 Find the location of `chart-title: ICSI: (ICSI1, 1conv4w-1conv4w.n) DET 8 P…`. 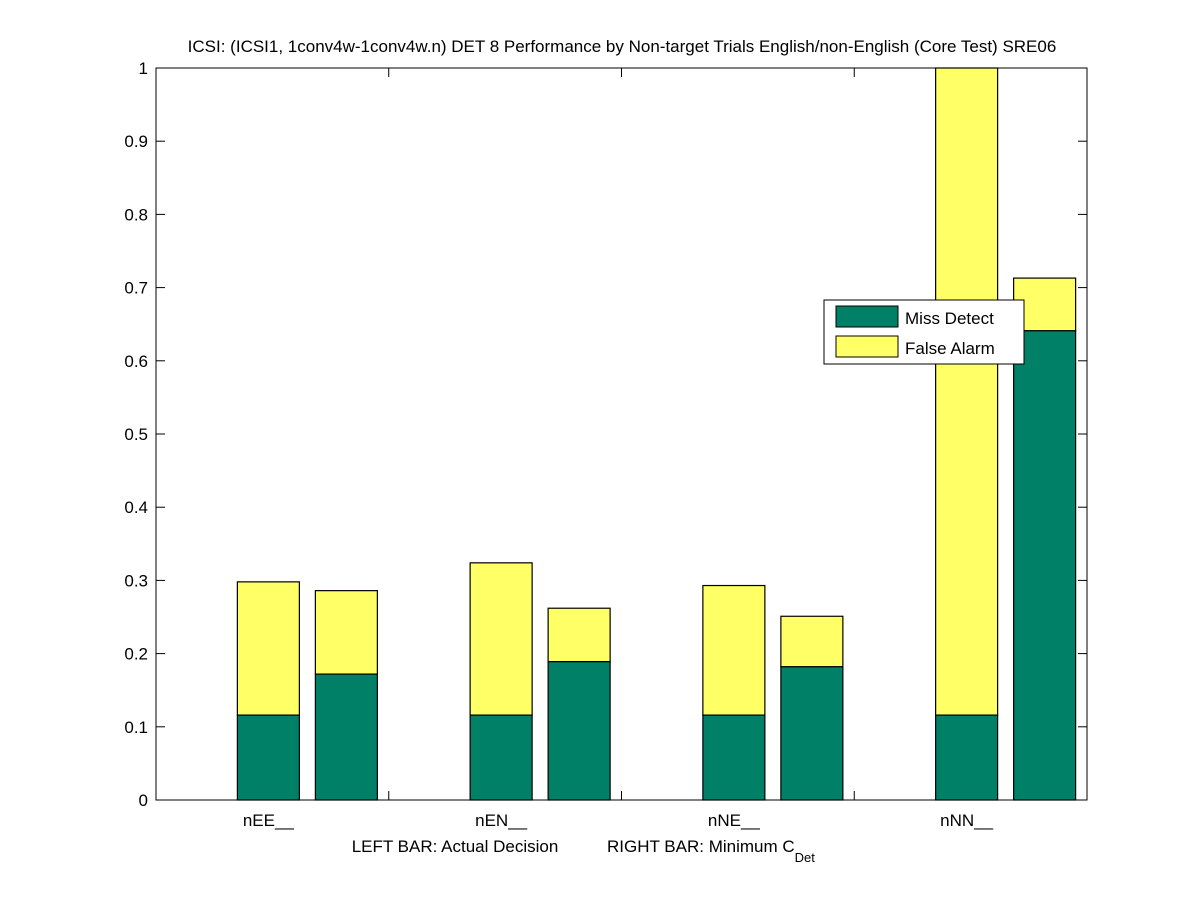

chart-title: ICSI: (ICSI1, 1conv4w-1conv4w.n) DET 8 P… is located at coordinates (622, 46).